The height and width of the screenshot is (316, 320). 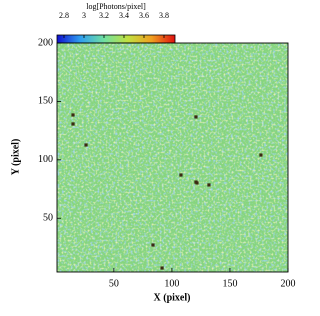 What do you see at coordinates (144, 15) in the screenshot?
I see `colorbar-tick-label: 3.6` at bounding box center [144, 15].